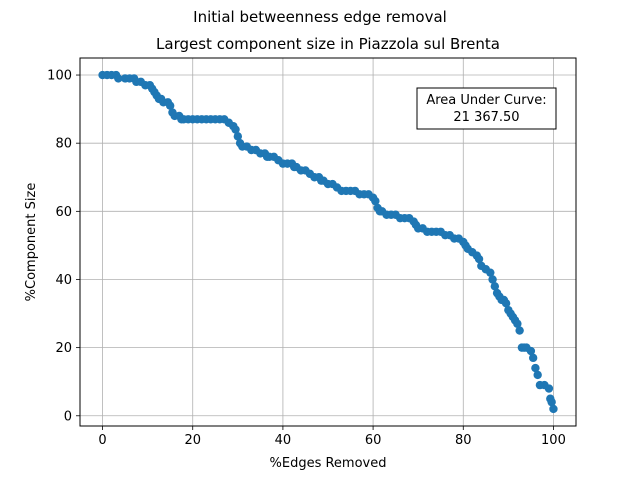 The image size is (640, 480). I want to click on x-axis-ticks: 0 20 40 60 80 100, so click(332, 437).